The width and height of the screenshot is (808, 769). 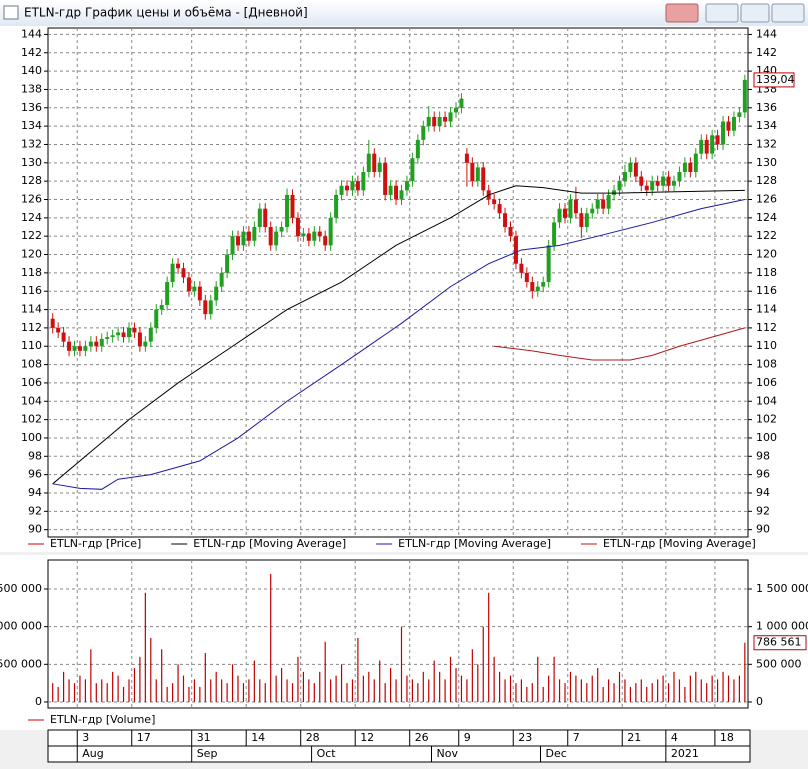 I want to click on y-tick-label: 144, so click(x=31, y=33).